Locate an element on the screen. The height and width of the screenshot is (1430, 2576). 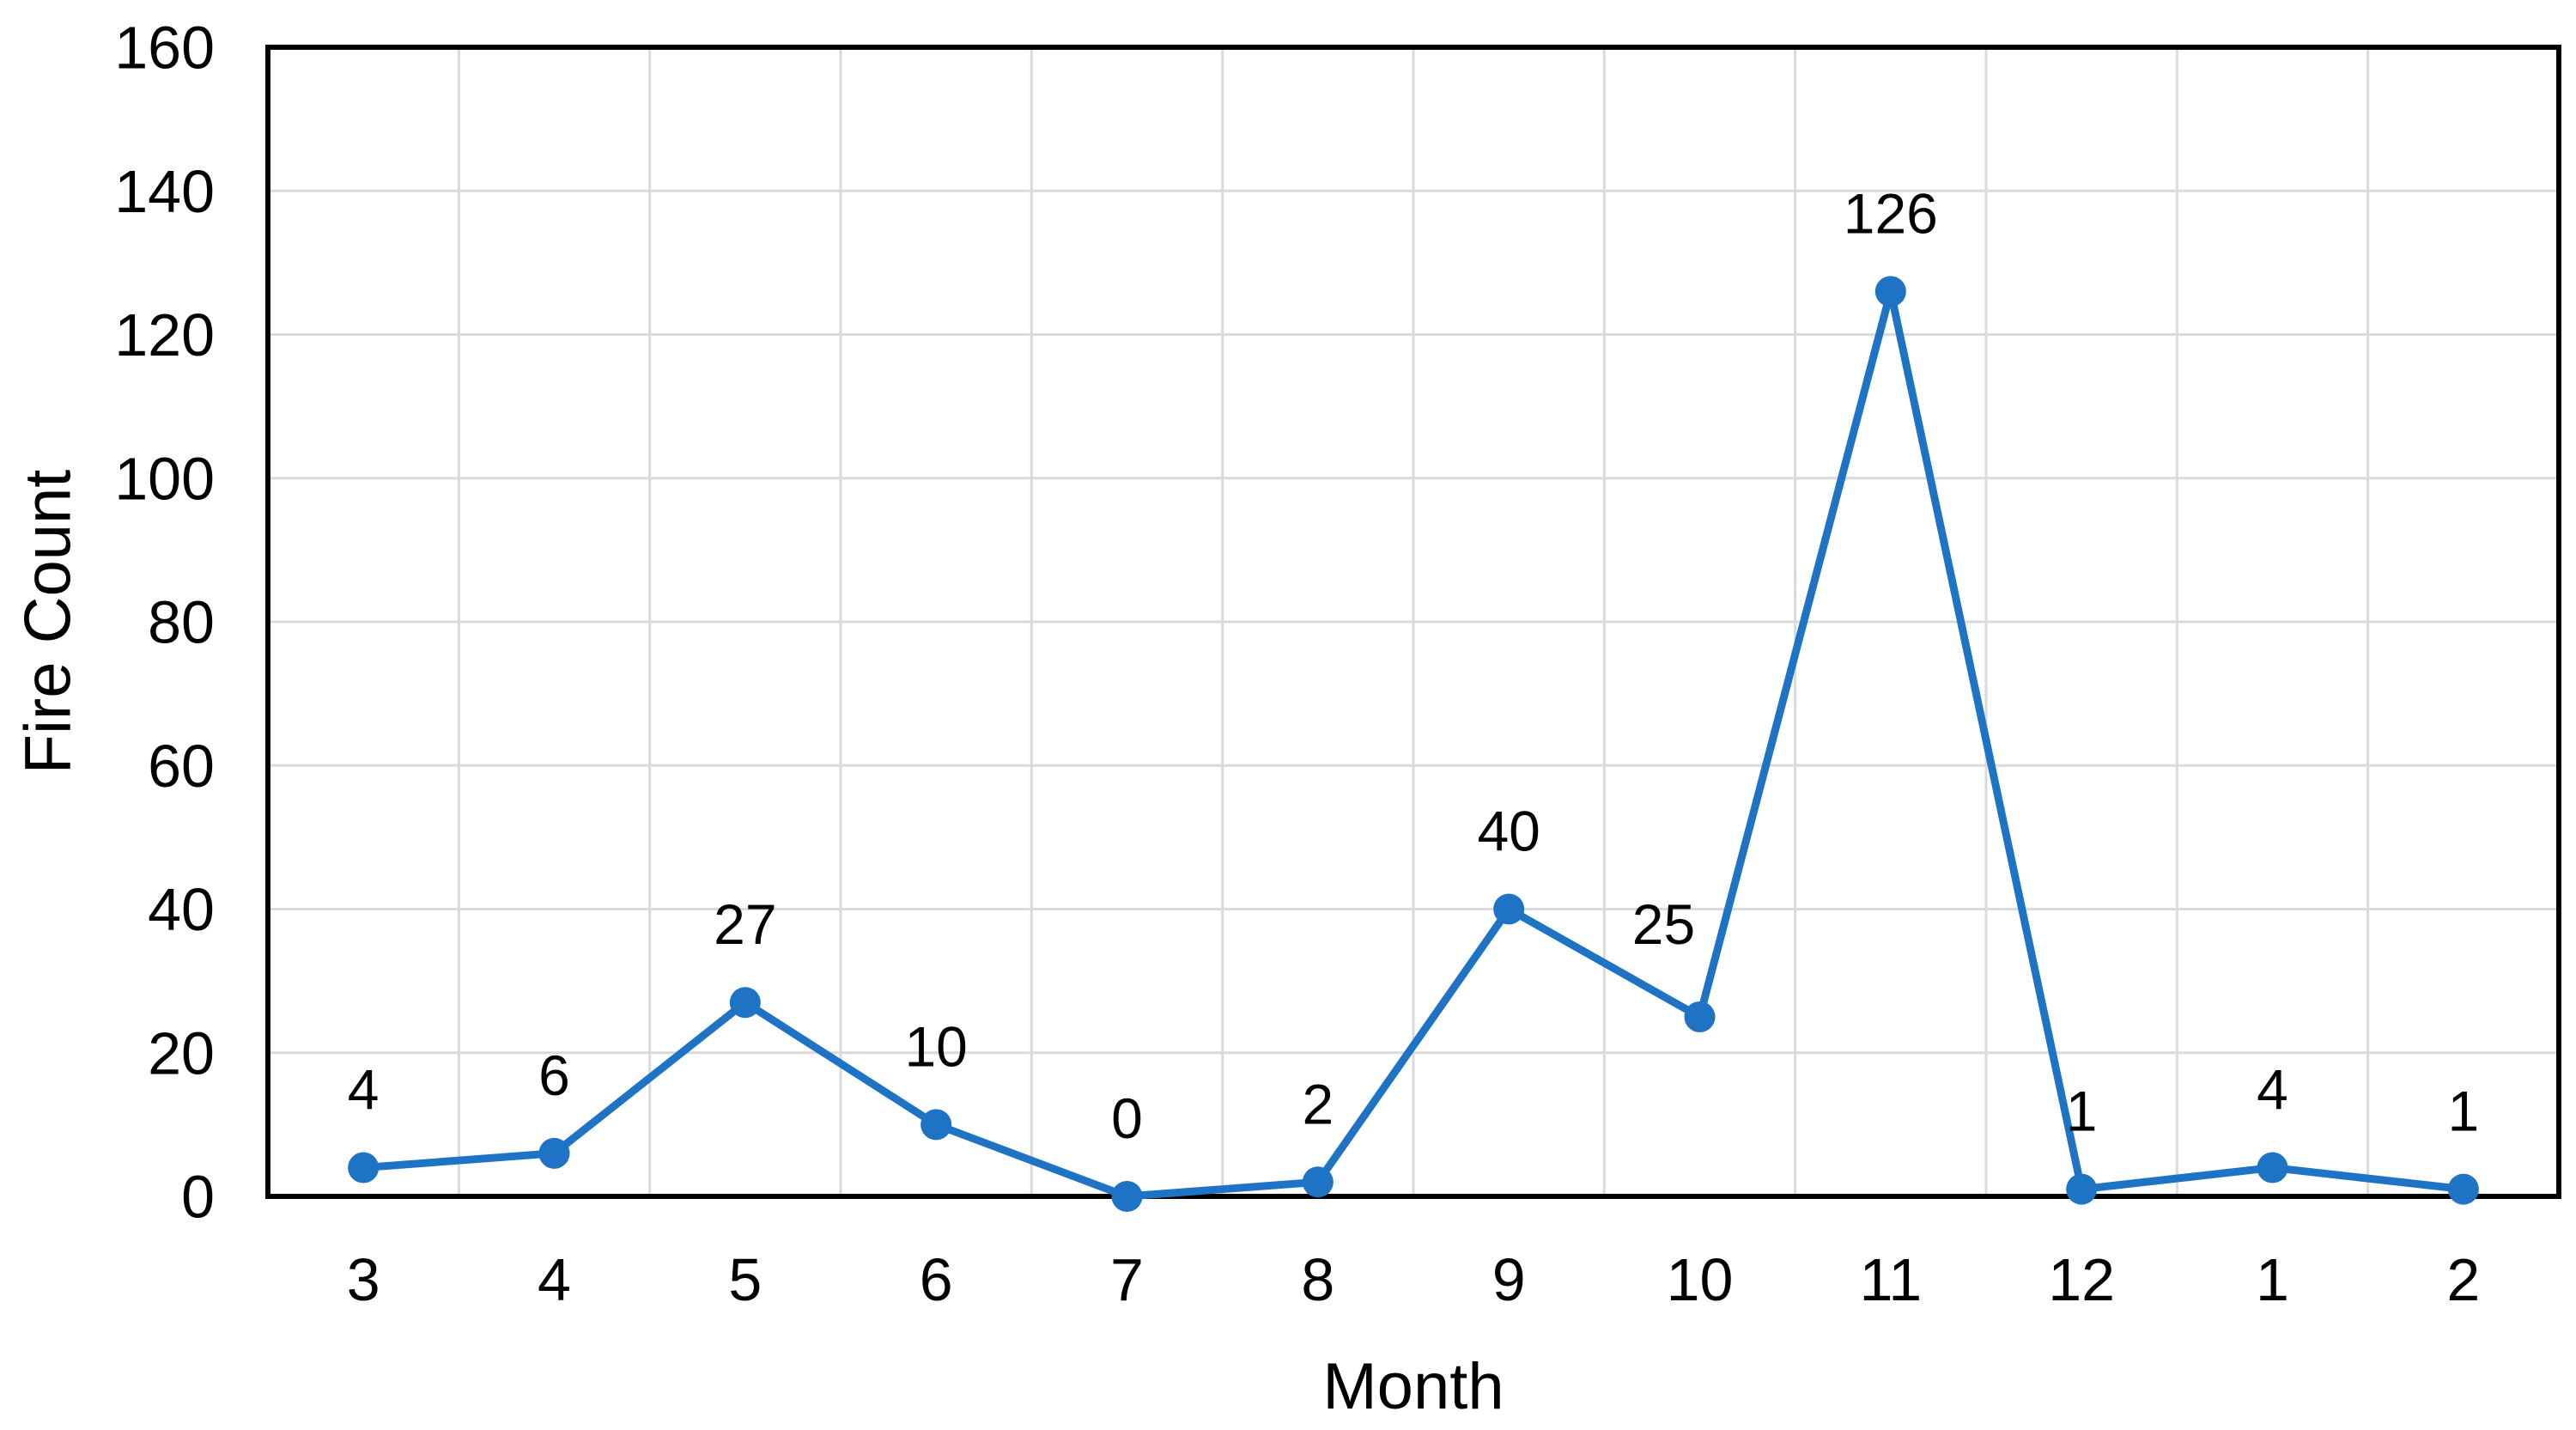
x-tick-label: 4 is located at coordinates (554, 1279).